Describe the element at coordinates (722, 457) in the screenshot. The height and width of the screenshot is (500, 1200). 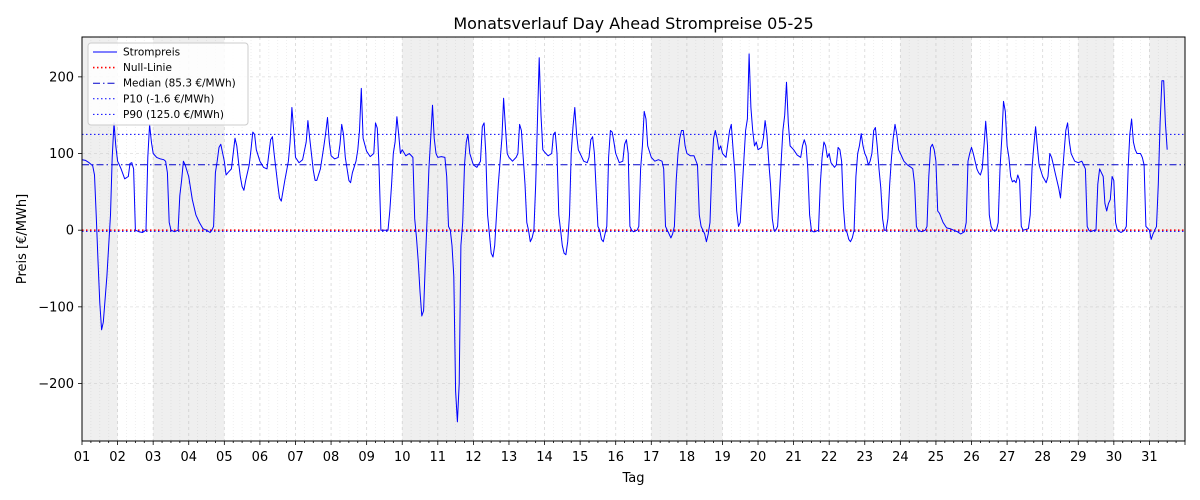
I see `x-tick-label: 19` at that location.